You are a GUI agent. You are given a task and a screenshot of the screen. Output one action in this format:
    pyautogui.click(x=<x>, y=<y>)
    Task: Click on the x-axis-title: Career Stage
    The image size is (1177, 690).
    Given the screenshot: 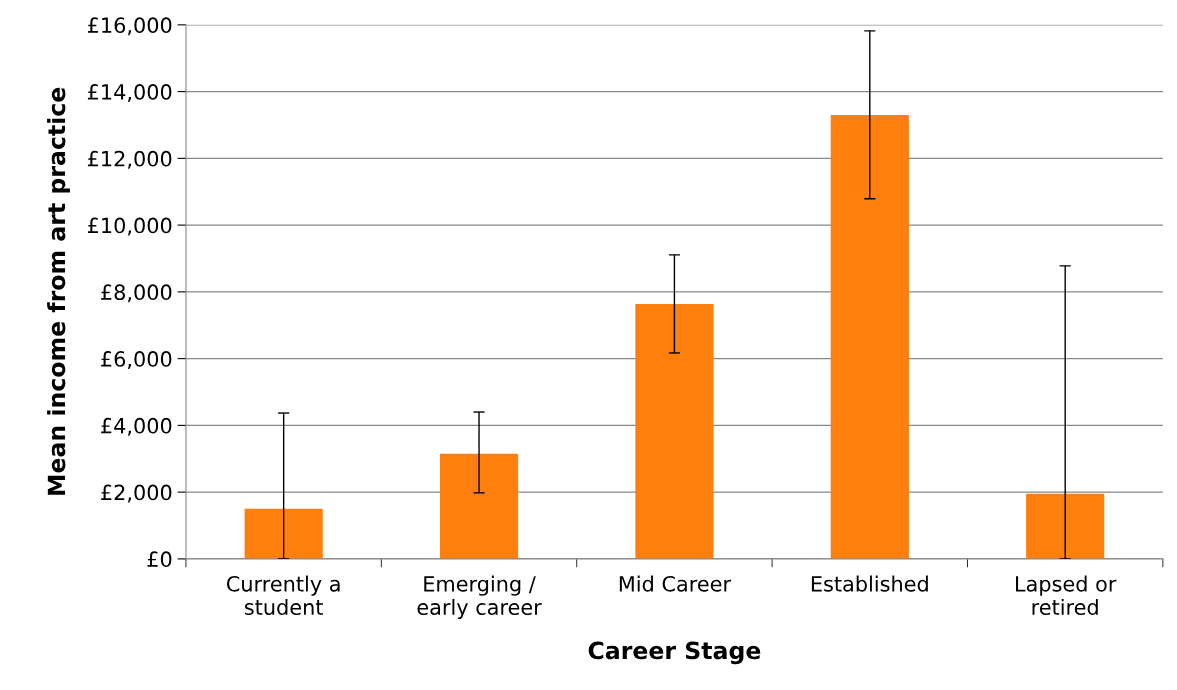 What is the action you would take?
    pyautogui.click(x=674, y=653)
    